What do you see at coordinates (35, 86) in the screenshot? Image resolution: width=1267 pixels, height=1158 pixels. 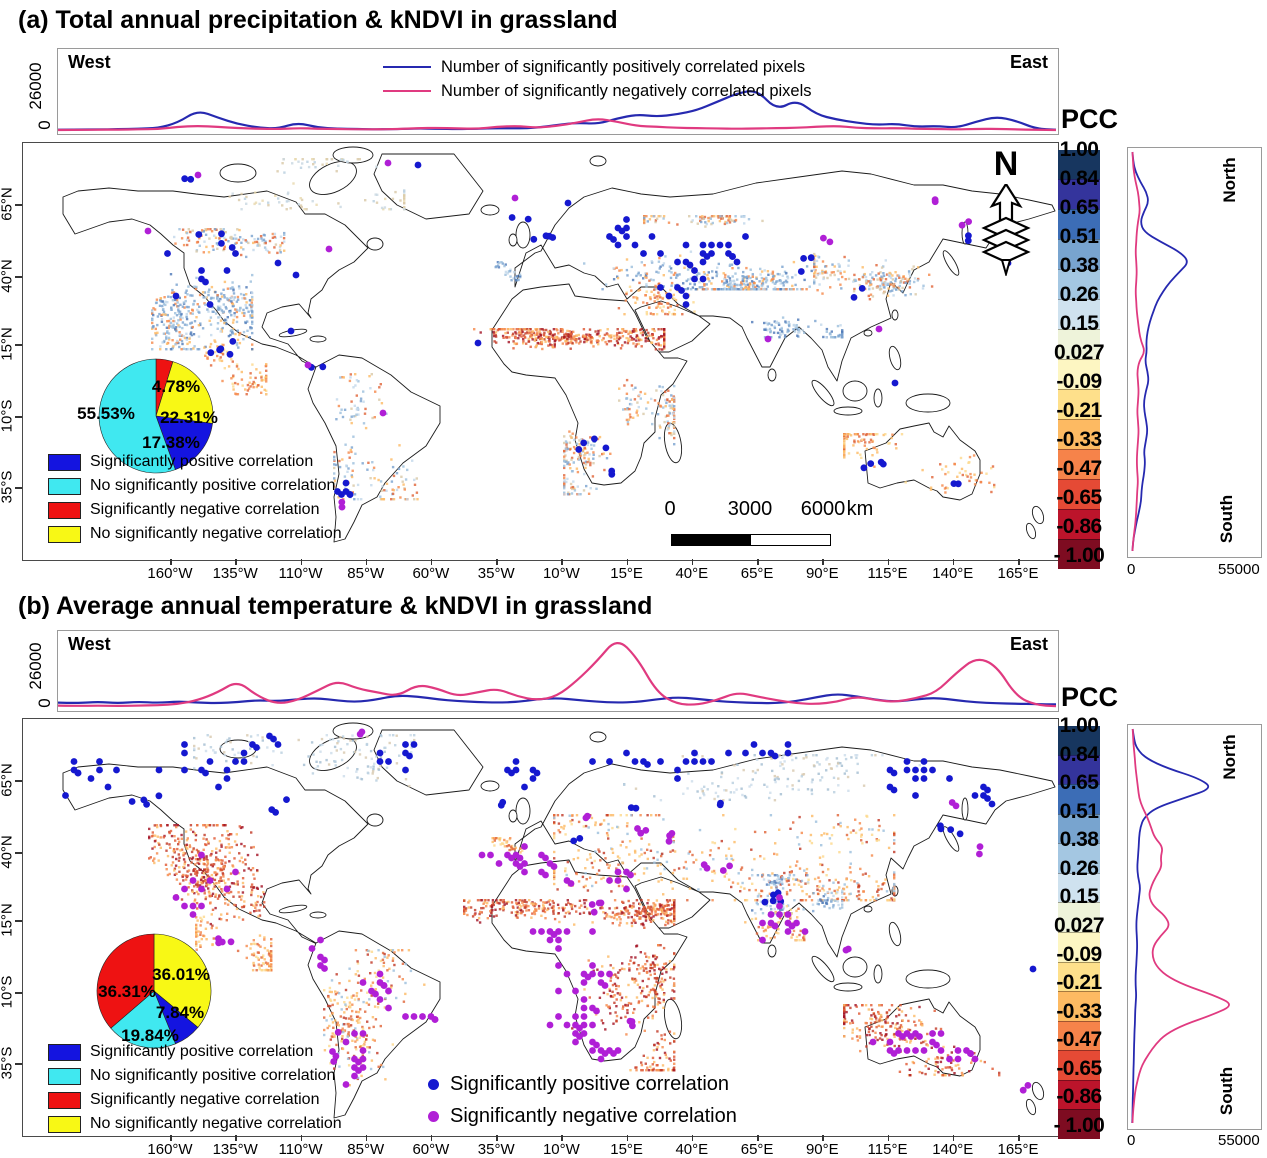 I see `profile-a-ymax-label: 26000` at bounding box center [35, 86].